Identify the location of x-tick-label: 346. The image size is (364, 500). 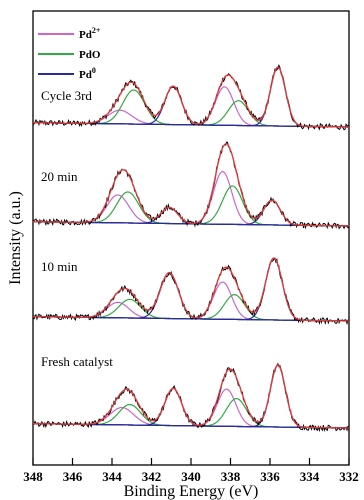
(73, 476).